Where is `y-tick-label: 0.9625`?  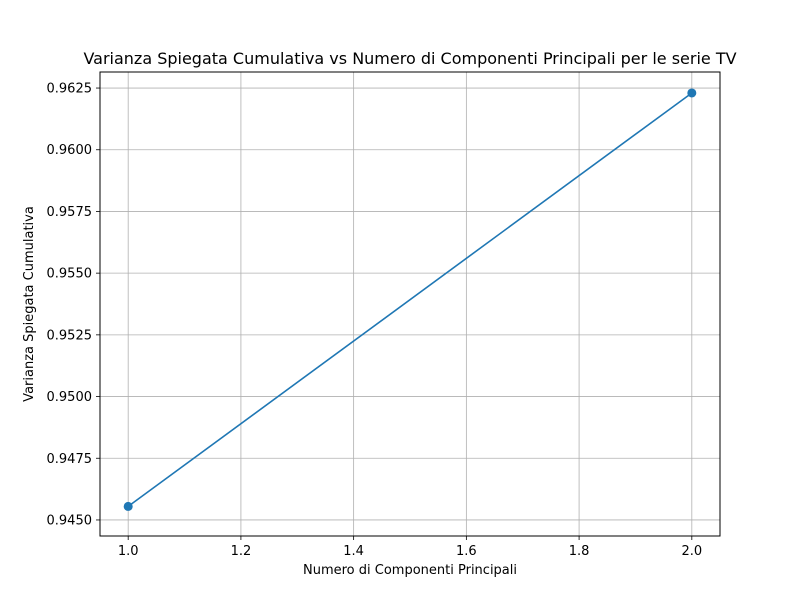 y-tick-label: 0.9625 is located at coordinates (70, 89).